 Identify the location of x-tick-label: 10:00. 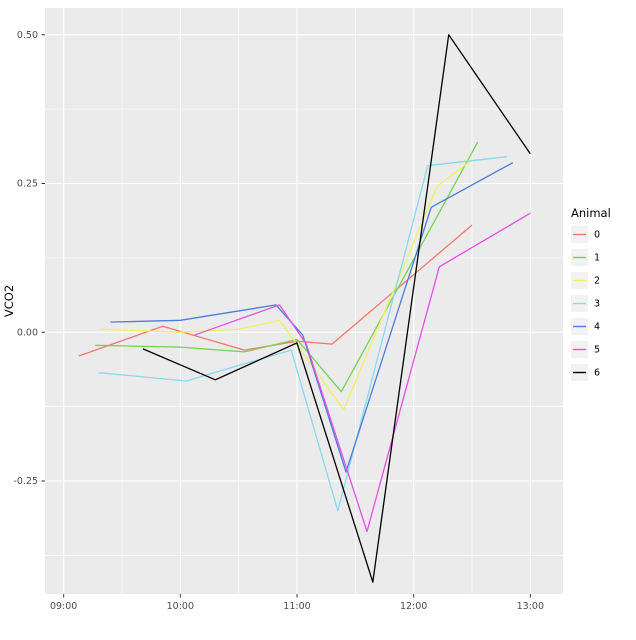
(180, 606).